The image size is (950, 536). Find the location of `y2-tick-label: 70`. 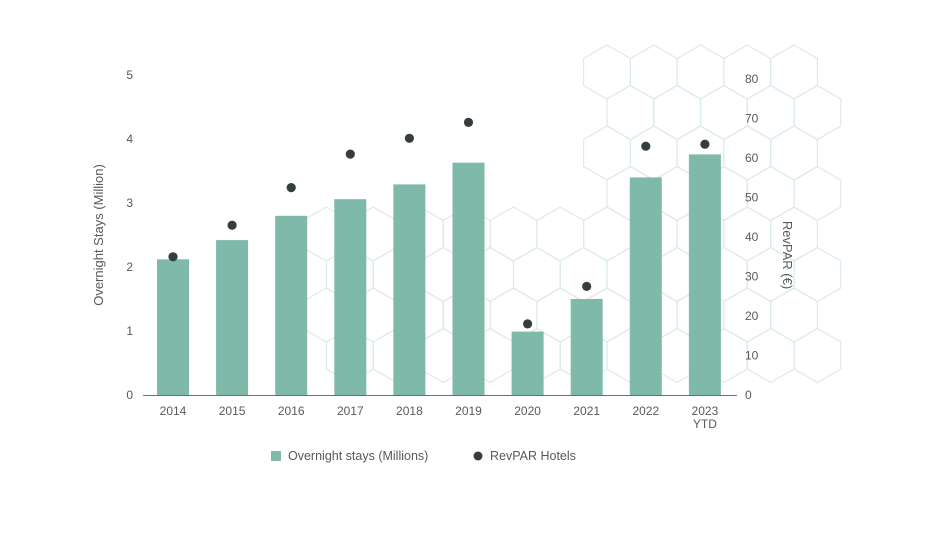

y2-tick-label: 70 is located at coordinates (752, 119).